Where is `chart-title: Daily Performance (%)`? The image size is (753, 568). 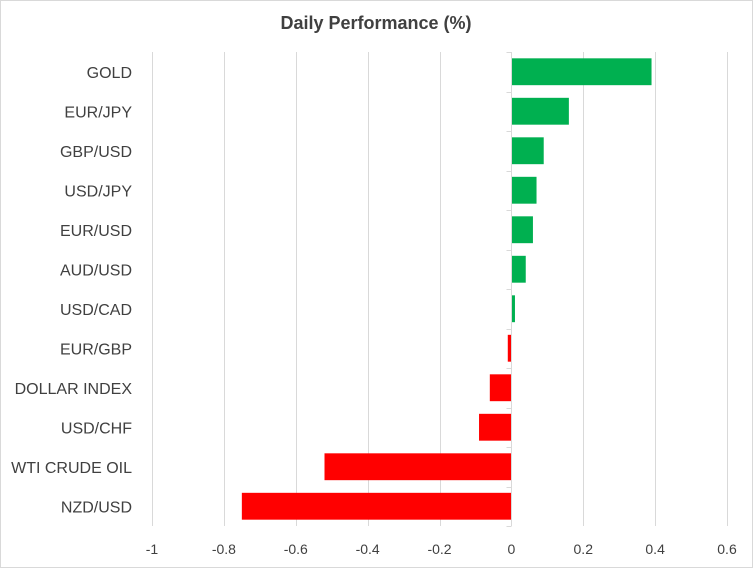 chart-title: Daily Performance (%) is located at coordinates (375, 23).